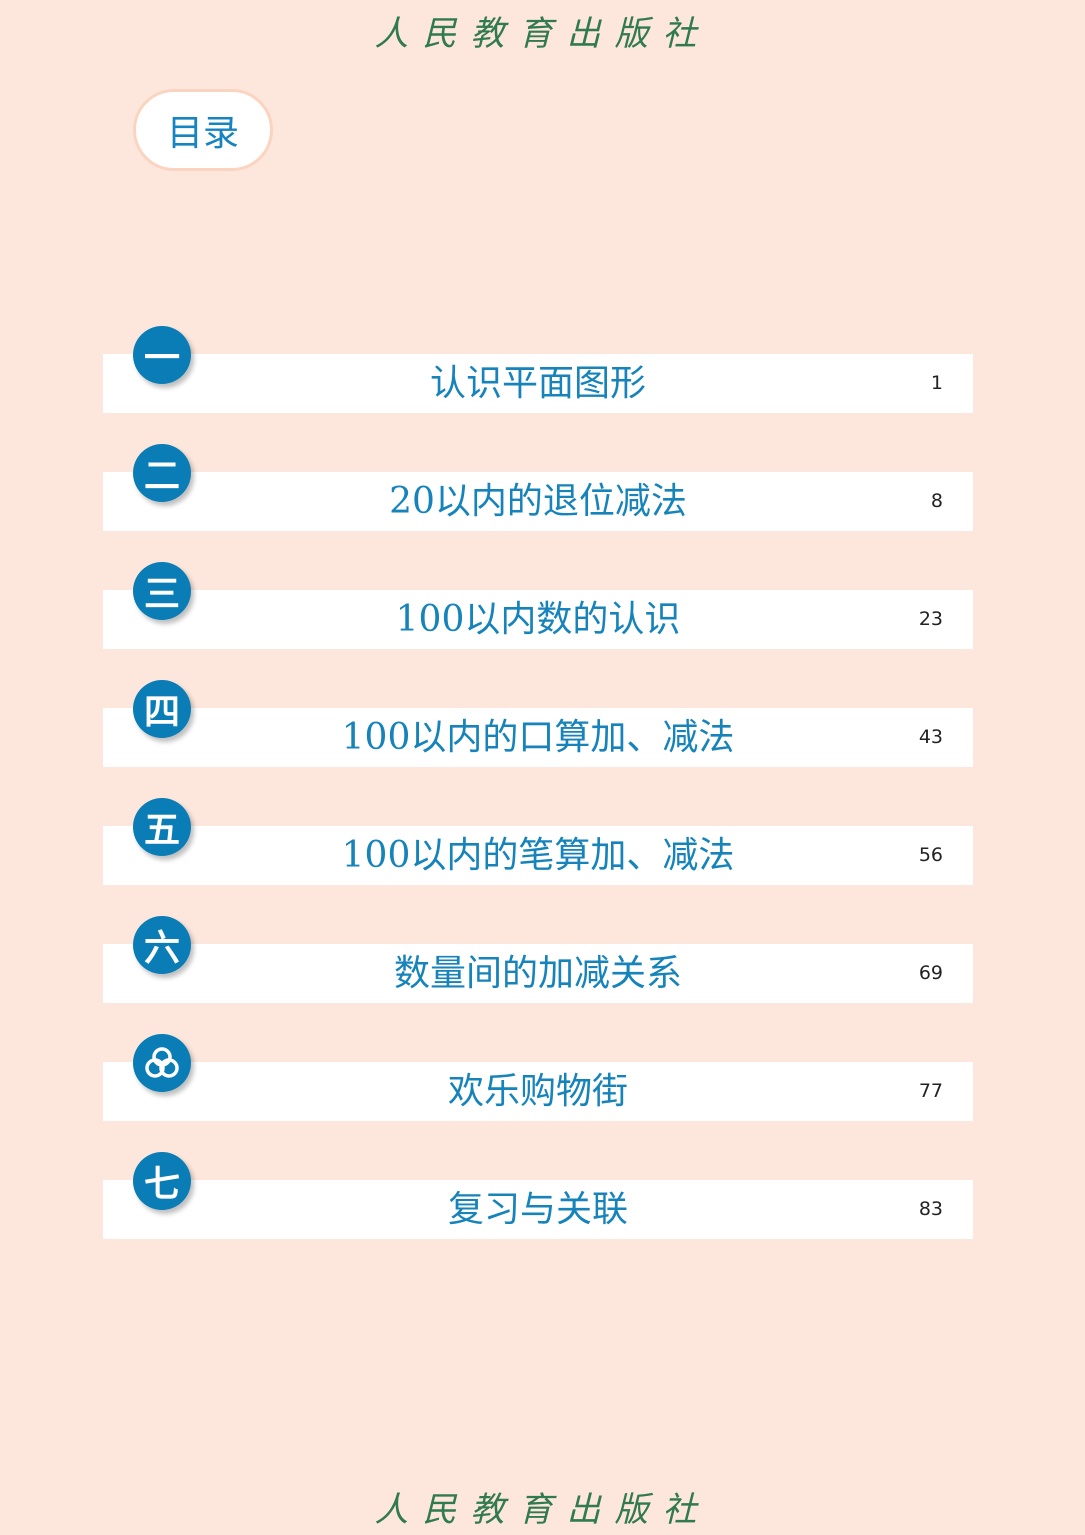  What do you see at coordinates (162, 1181) in the screenshot?
I see `chapter-number-badge: 七` at bounding box center [162, 1181].